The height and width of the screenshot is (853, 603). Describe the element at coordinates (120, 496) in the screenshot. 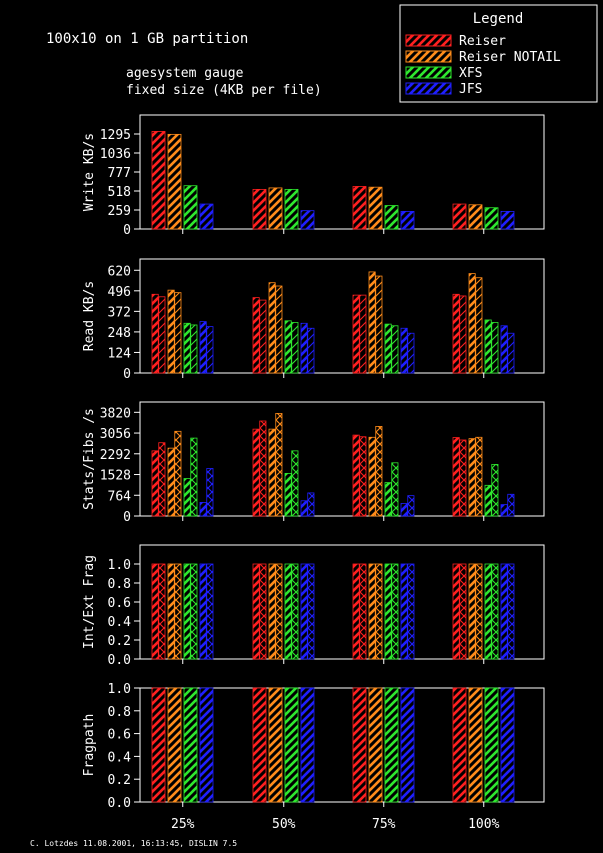

I see `y-tick-label: 764` at that location.